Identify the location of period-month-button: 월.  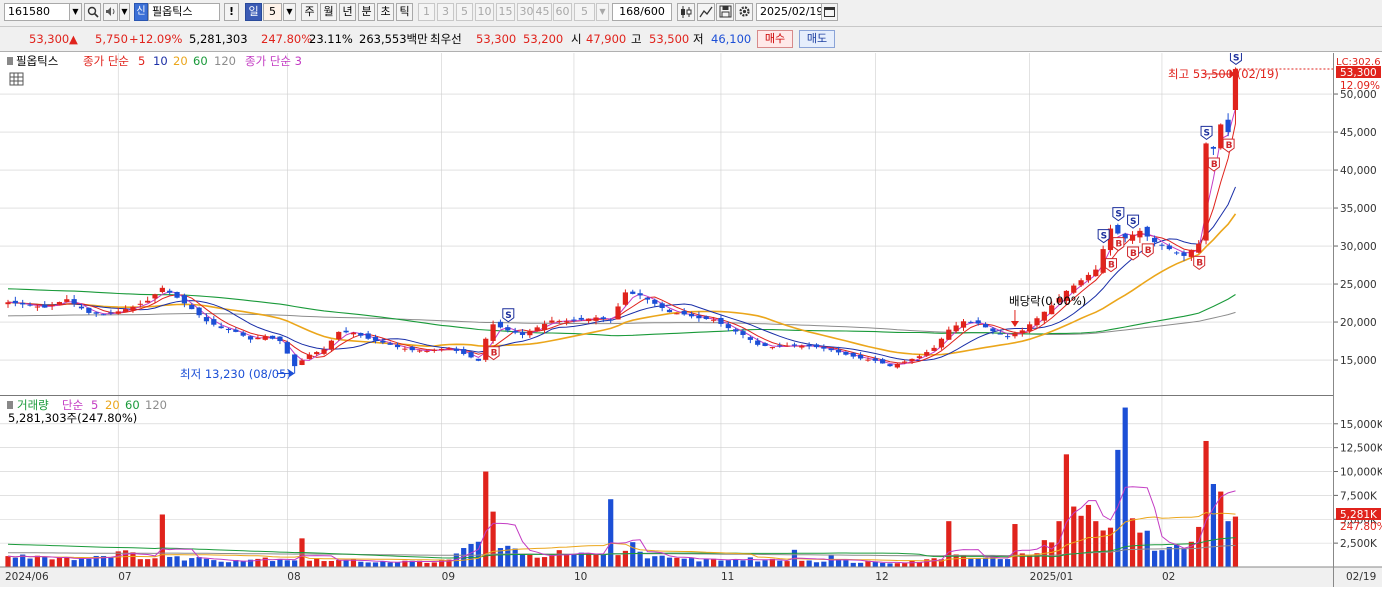
(328, 12).